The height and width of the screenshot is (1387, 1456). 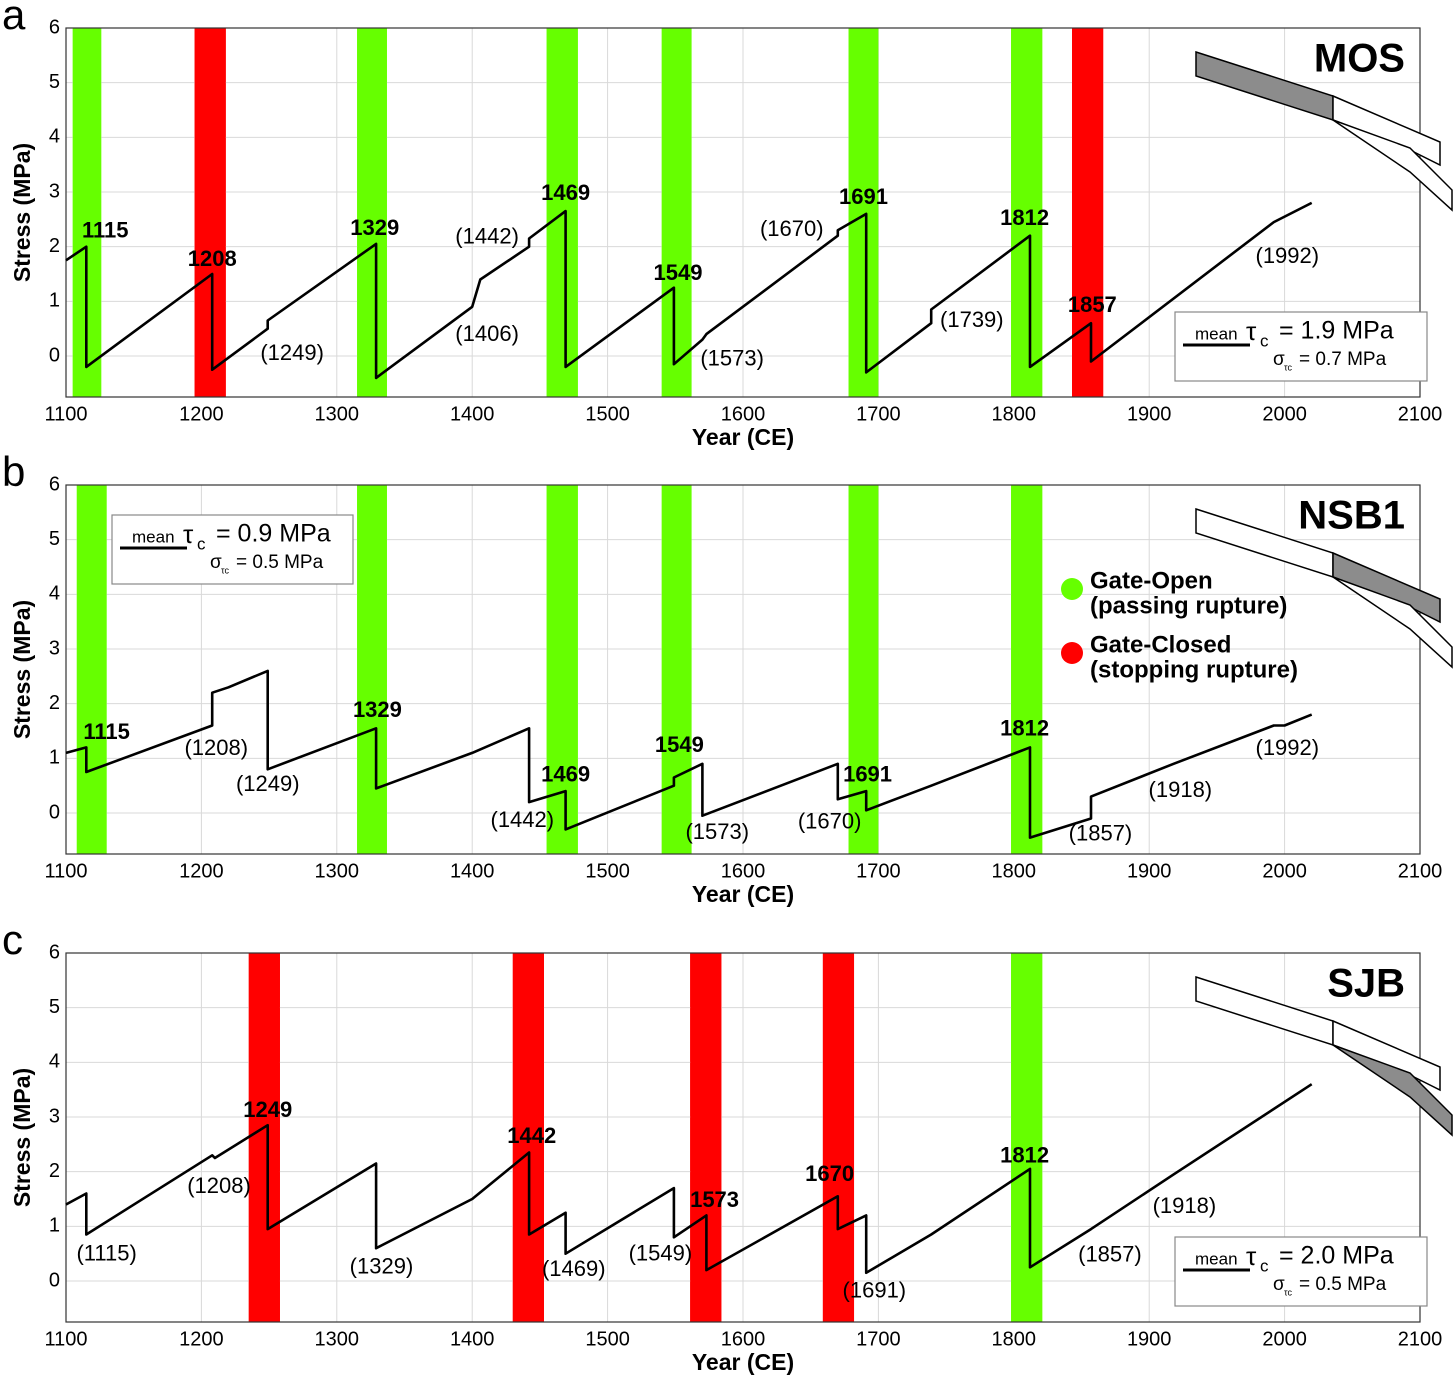 What do you see at coordinates (212, 258) in the screenshot?
I see `event-label: 1208` at bounding box center [212, 258].